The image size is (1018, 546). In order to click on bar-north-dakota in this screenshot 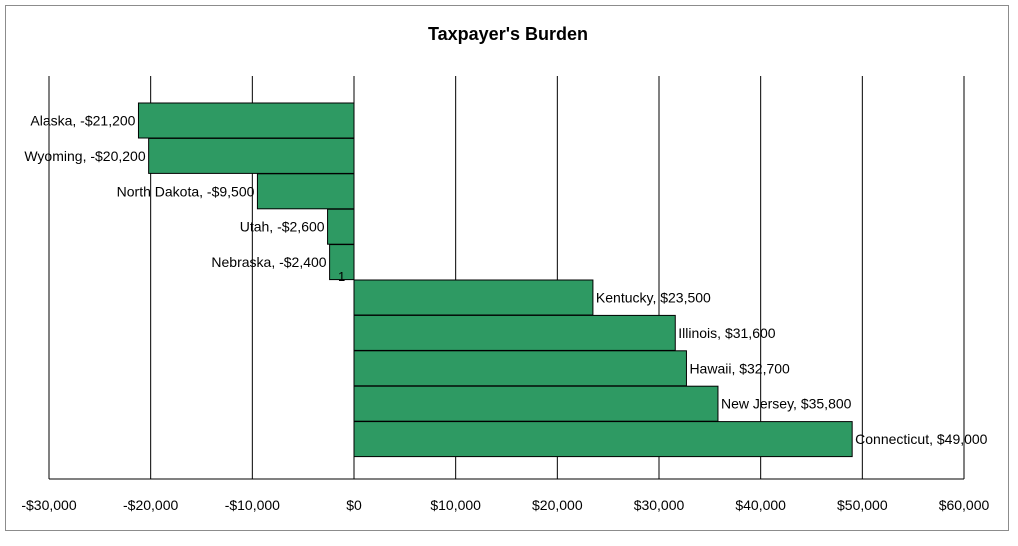, I will do `click(305, 191)`.